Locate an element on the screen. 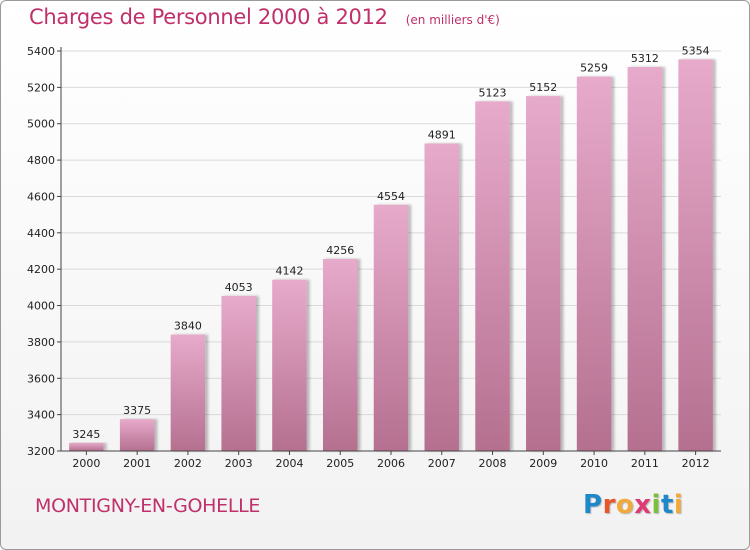 The height and width of the screenshot is (550, 750). x-tick-label-2001: 2001 is located at coordinates (137, 463).